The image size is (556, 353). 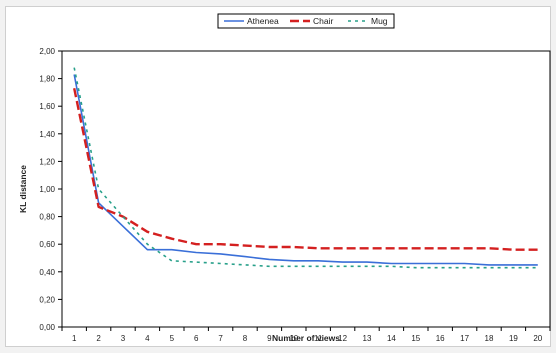 What do you see at coordinates (440, 338) in the screenshot?
I see `x-tick-label: 16` at bounding box center [440, 338].